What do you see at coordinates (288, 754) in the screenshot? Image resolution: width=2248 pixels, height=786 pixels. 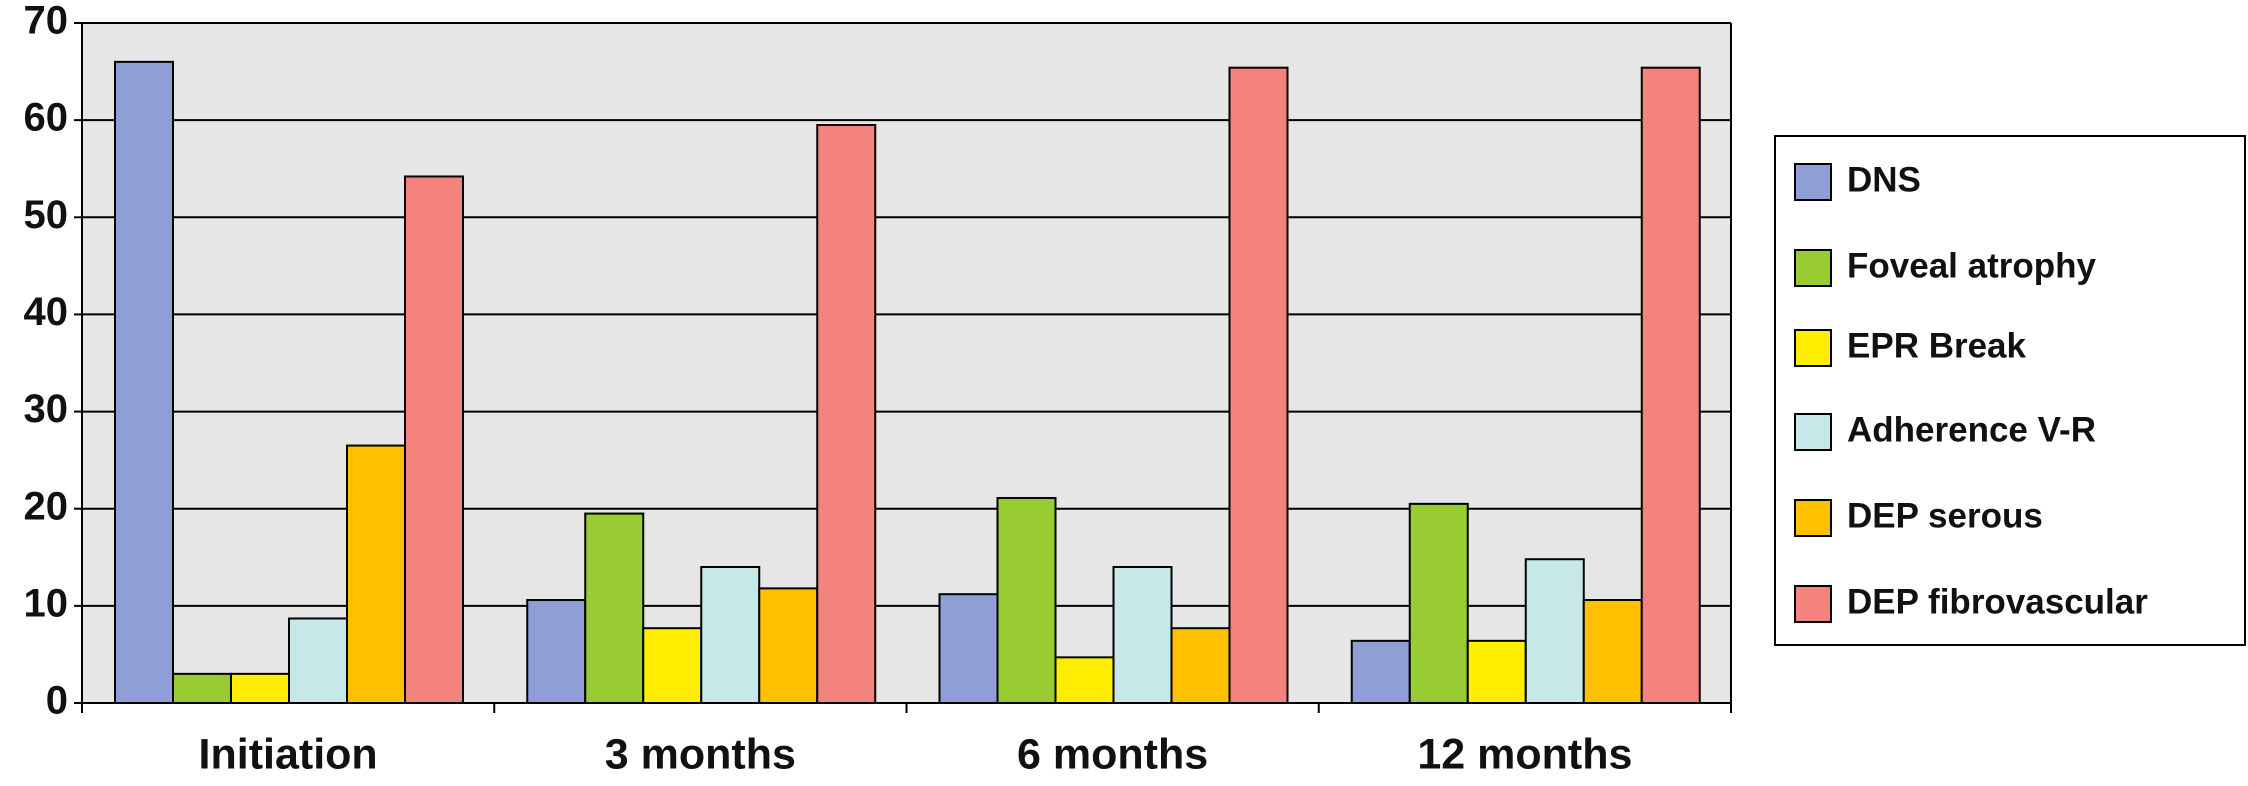 I see `x-tick-label: Initiation` at bounding box center [288, 754].